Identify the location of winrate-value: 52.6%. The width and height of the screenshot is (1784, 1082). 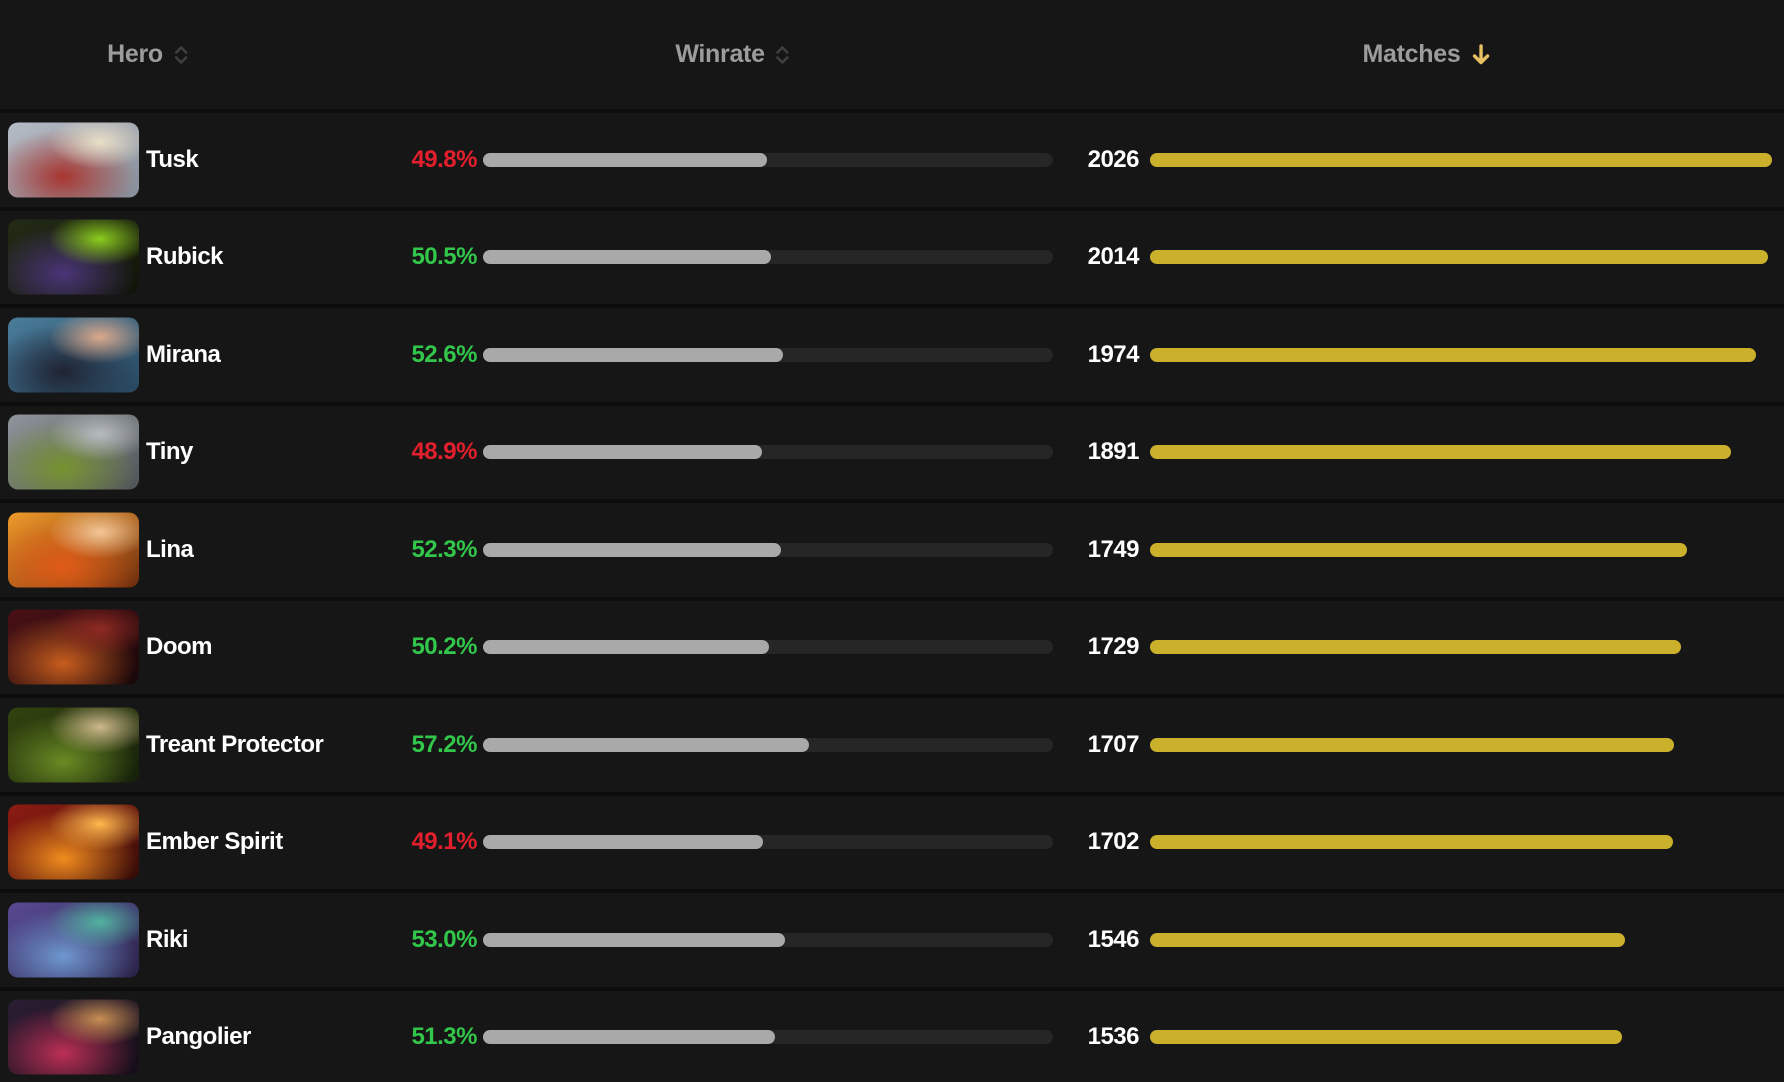
(444, 354).